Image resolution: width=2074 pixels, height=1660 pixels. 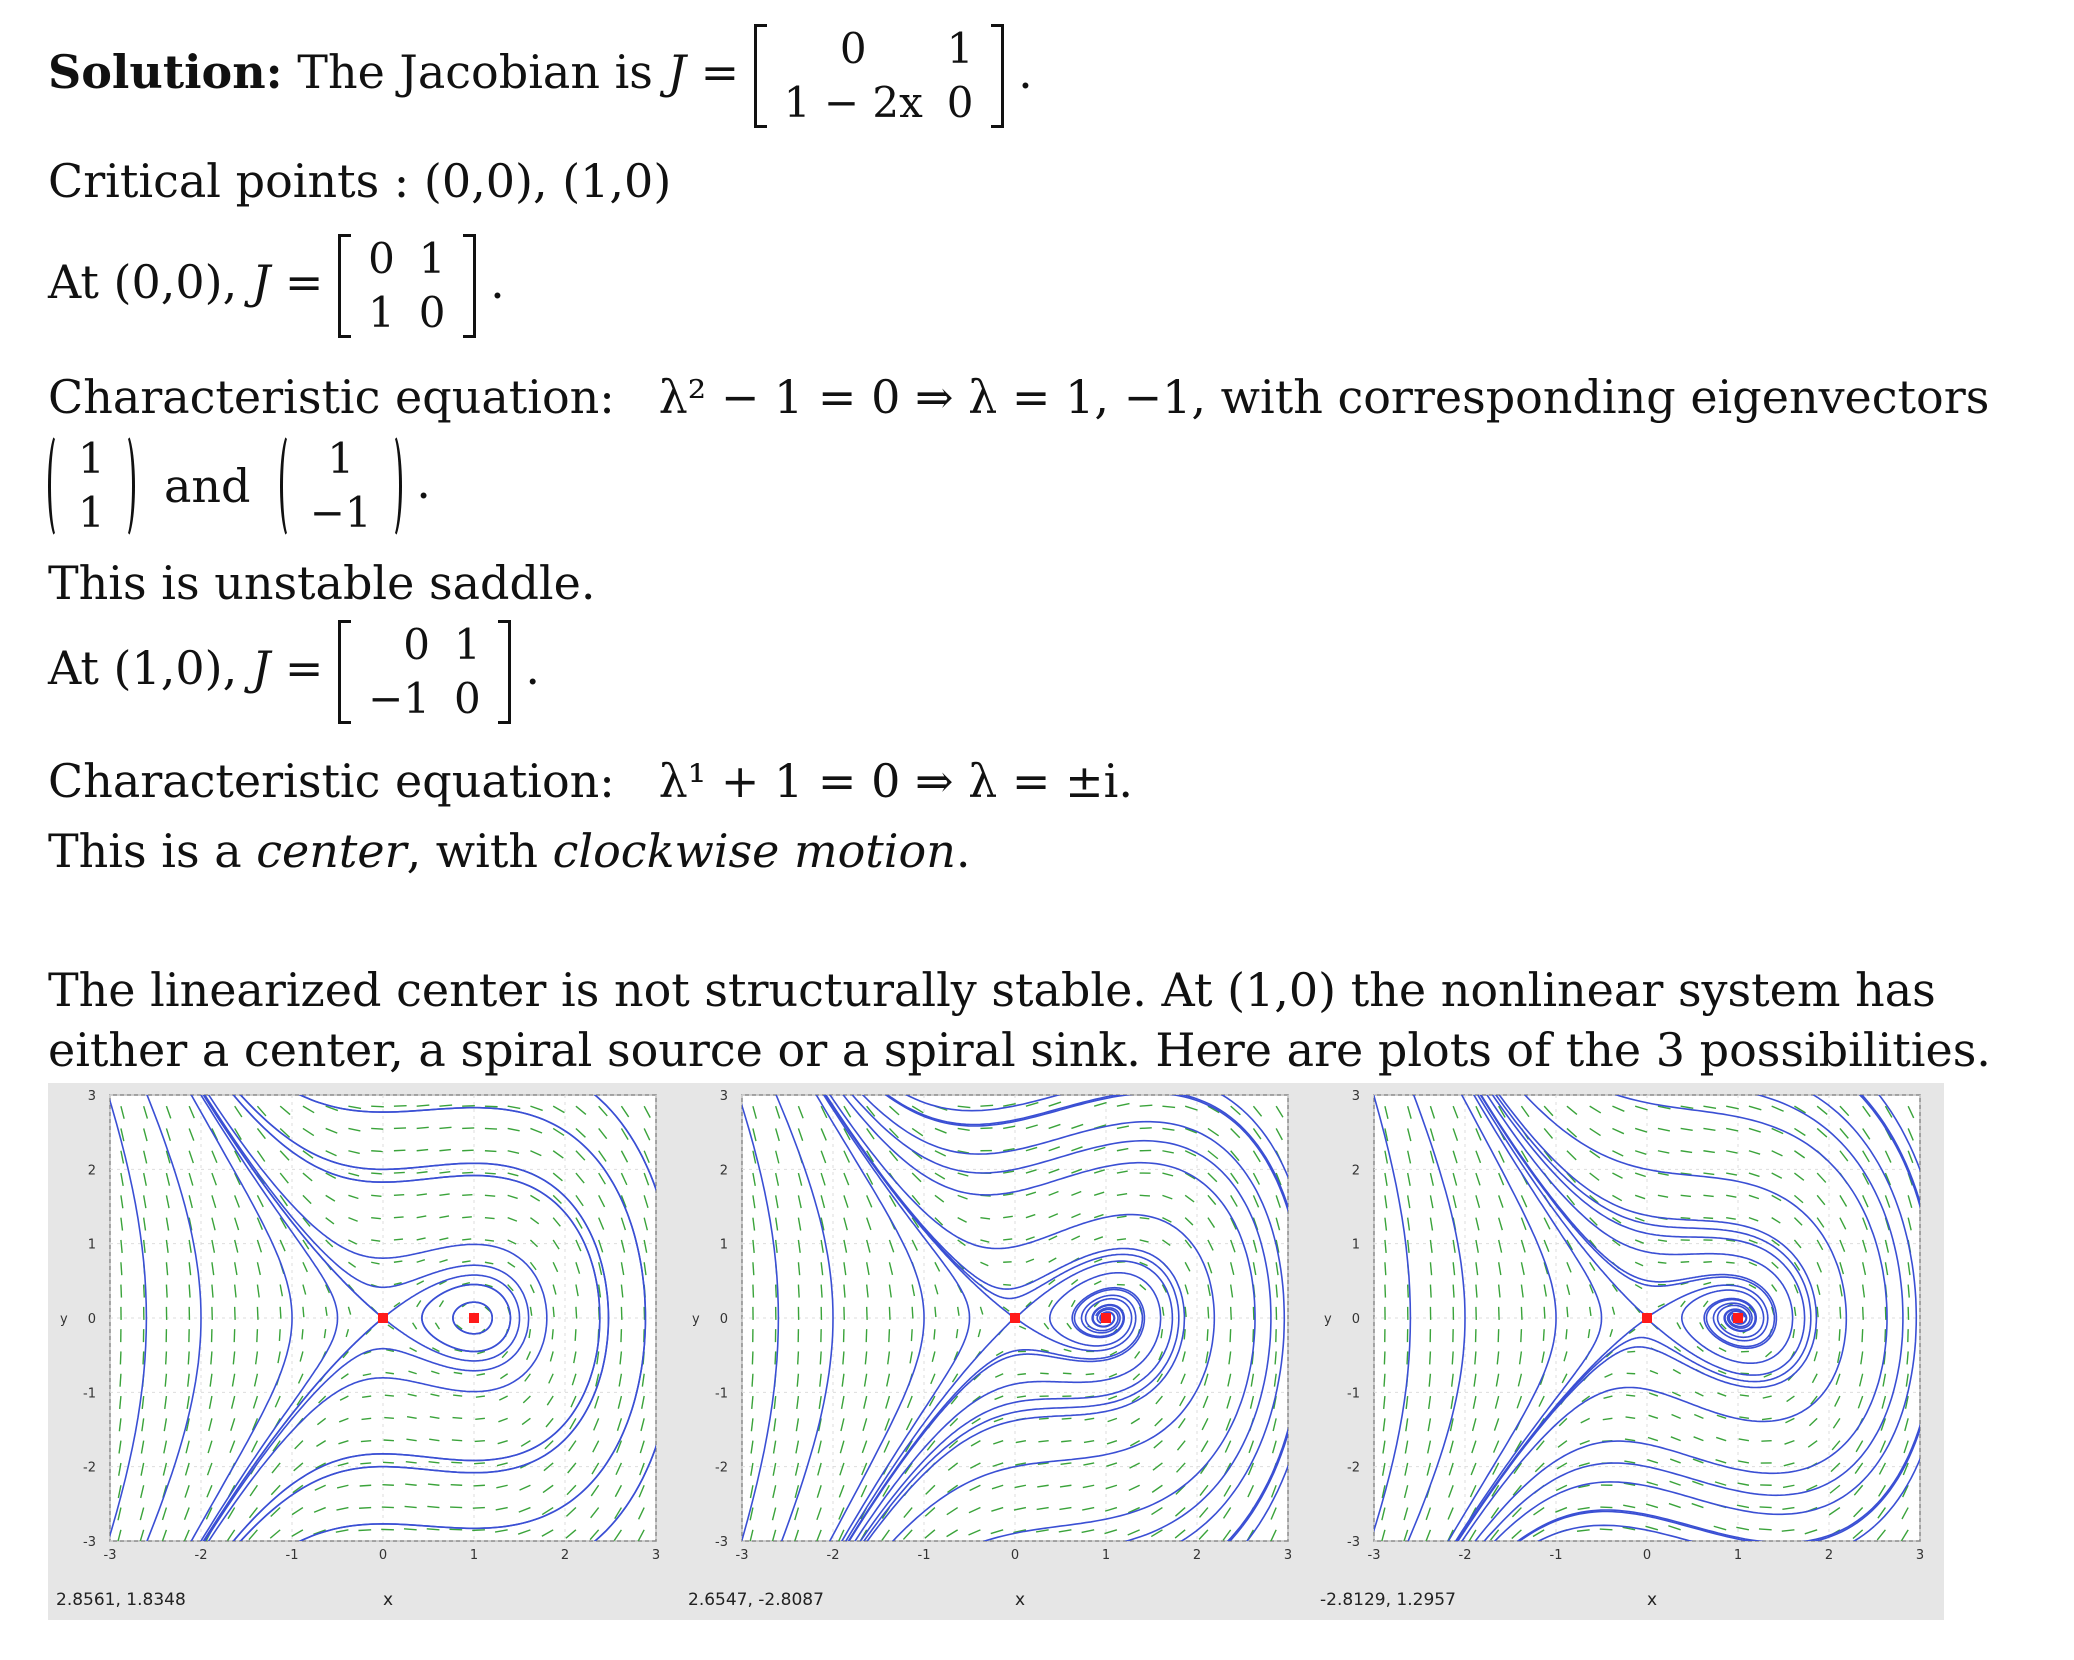 What do you see at coordinates (92, 1245) in the screenshot?
I see `y-tick-label: 1` at bounding box center [92, 1245].